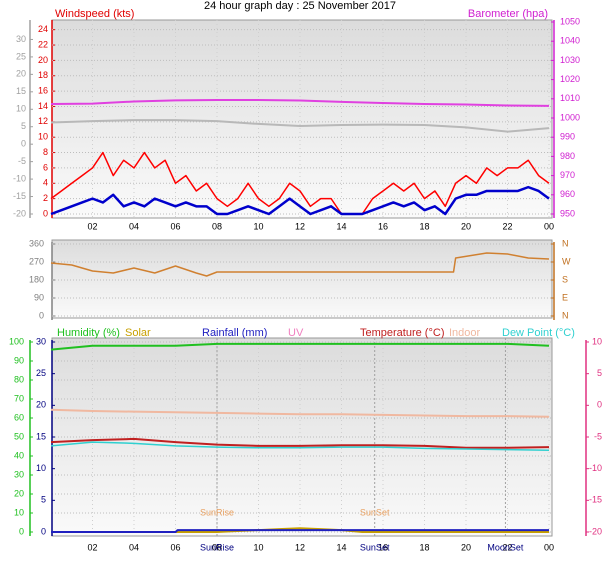 Image resolution: width=608 pixels, height=561 pixels. What do you see at coordinates (565, 297) in the screenshot?
I see `y-tick-label: E` at bounding box center [565, 297].